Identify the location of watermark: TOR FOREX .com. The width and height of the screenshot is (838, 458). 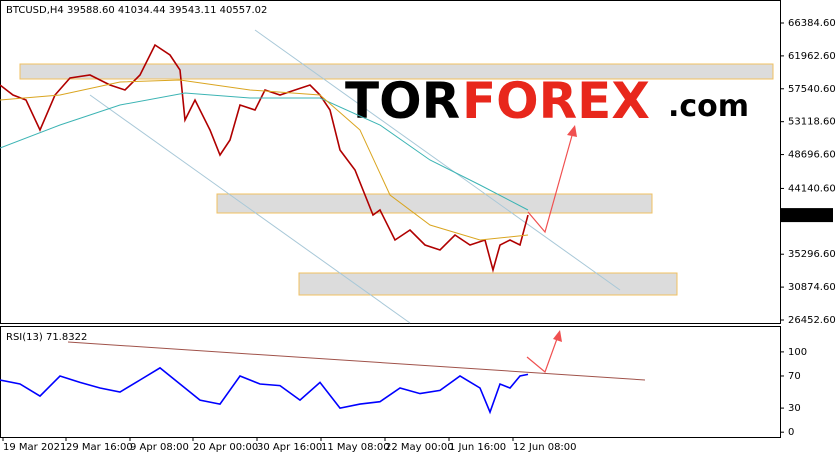
(547, 101).